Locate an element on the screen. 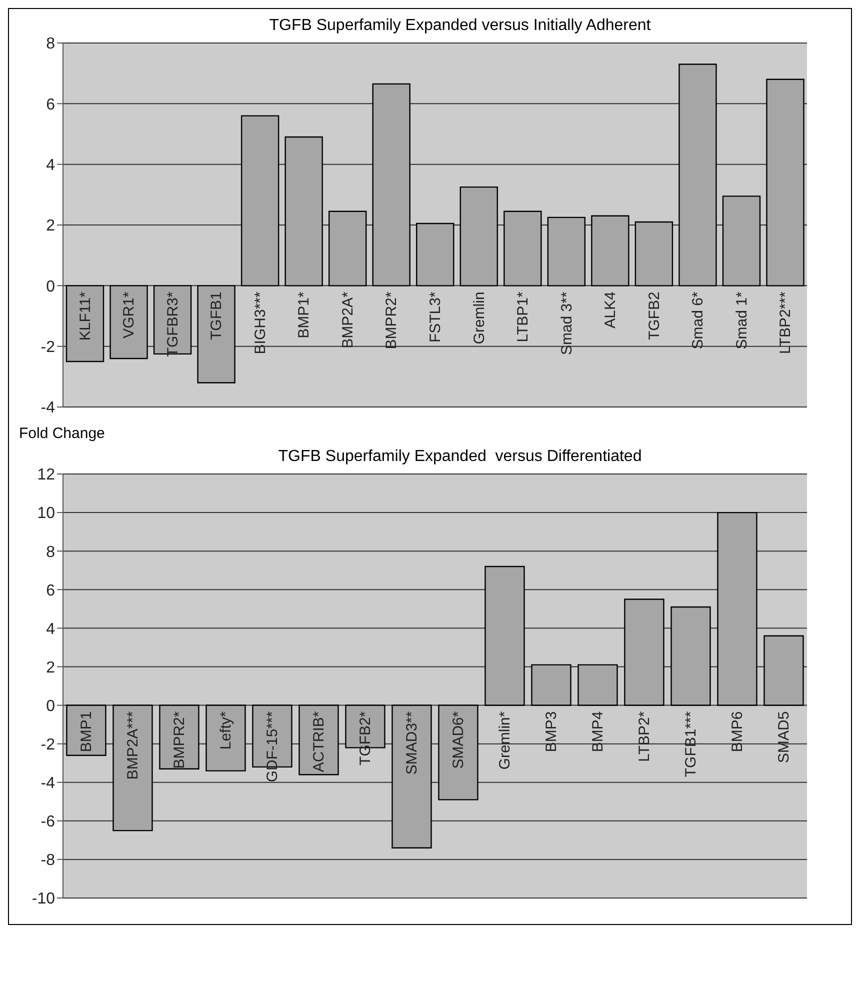 The image size is (862, 998). x-tick-label: BMP2A*** is located at coordinates (133, 745).